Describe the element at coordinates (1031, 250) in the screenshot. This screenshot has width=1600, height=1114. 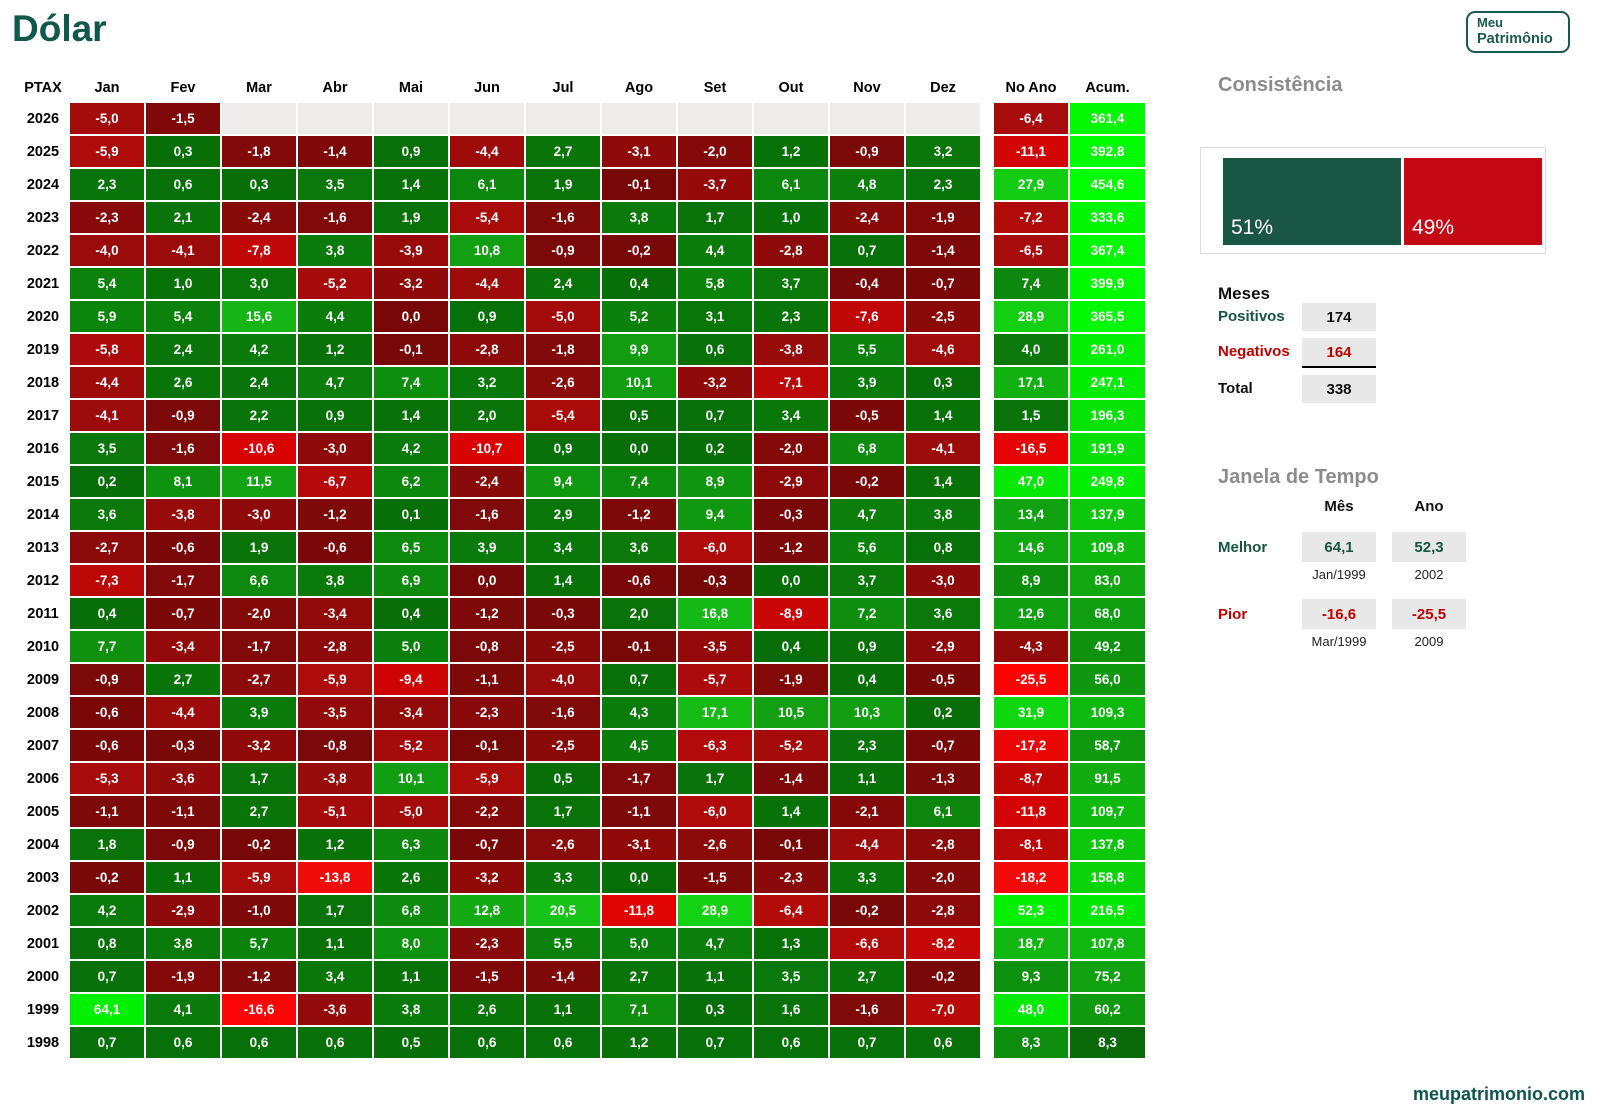
I see `no-ano-cell: -6,5` at that location.